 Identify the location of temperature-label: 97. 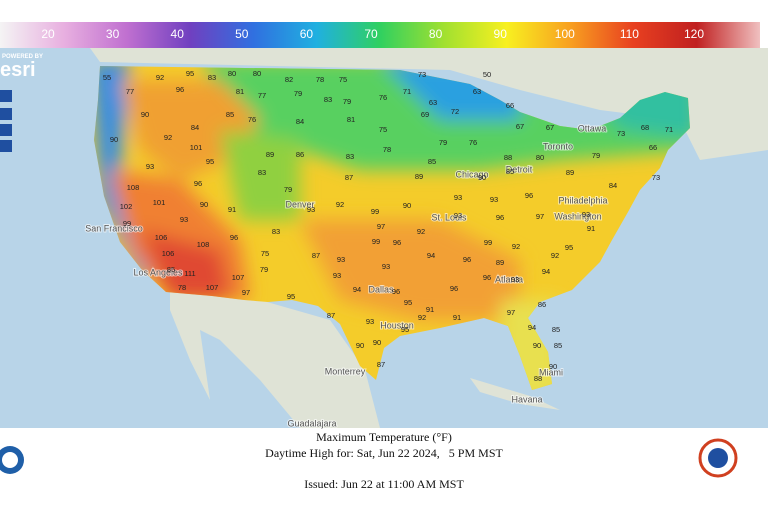
(540, 216).